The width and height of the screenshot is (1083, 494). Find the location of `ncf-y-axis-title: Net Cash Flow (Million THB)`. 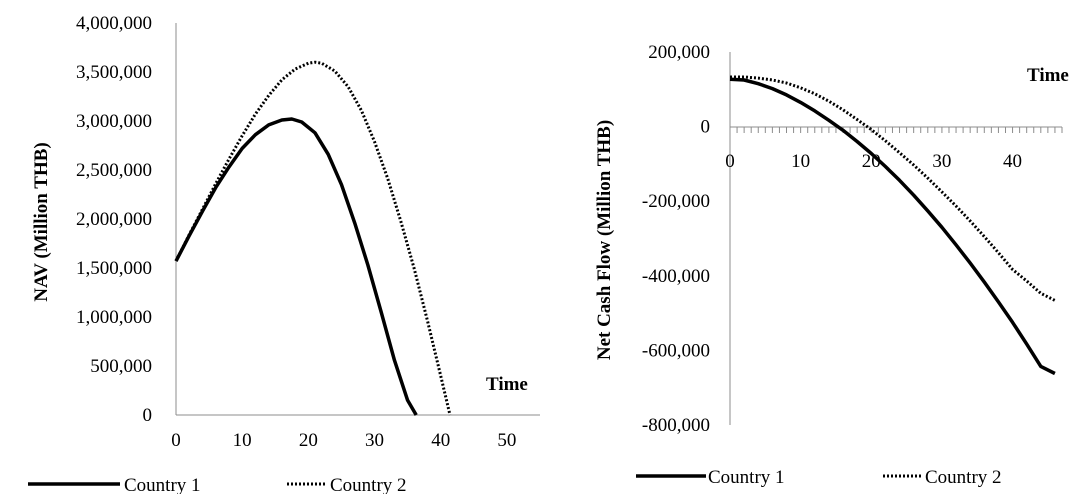

ncf-y-axis-title: Net Cash Flow (Million THB) is located at coordinates (604, 240).